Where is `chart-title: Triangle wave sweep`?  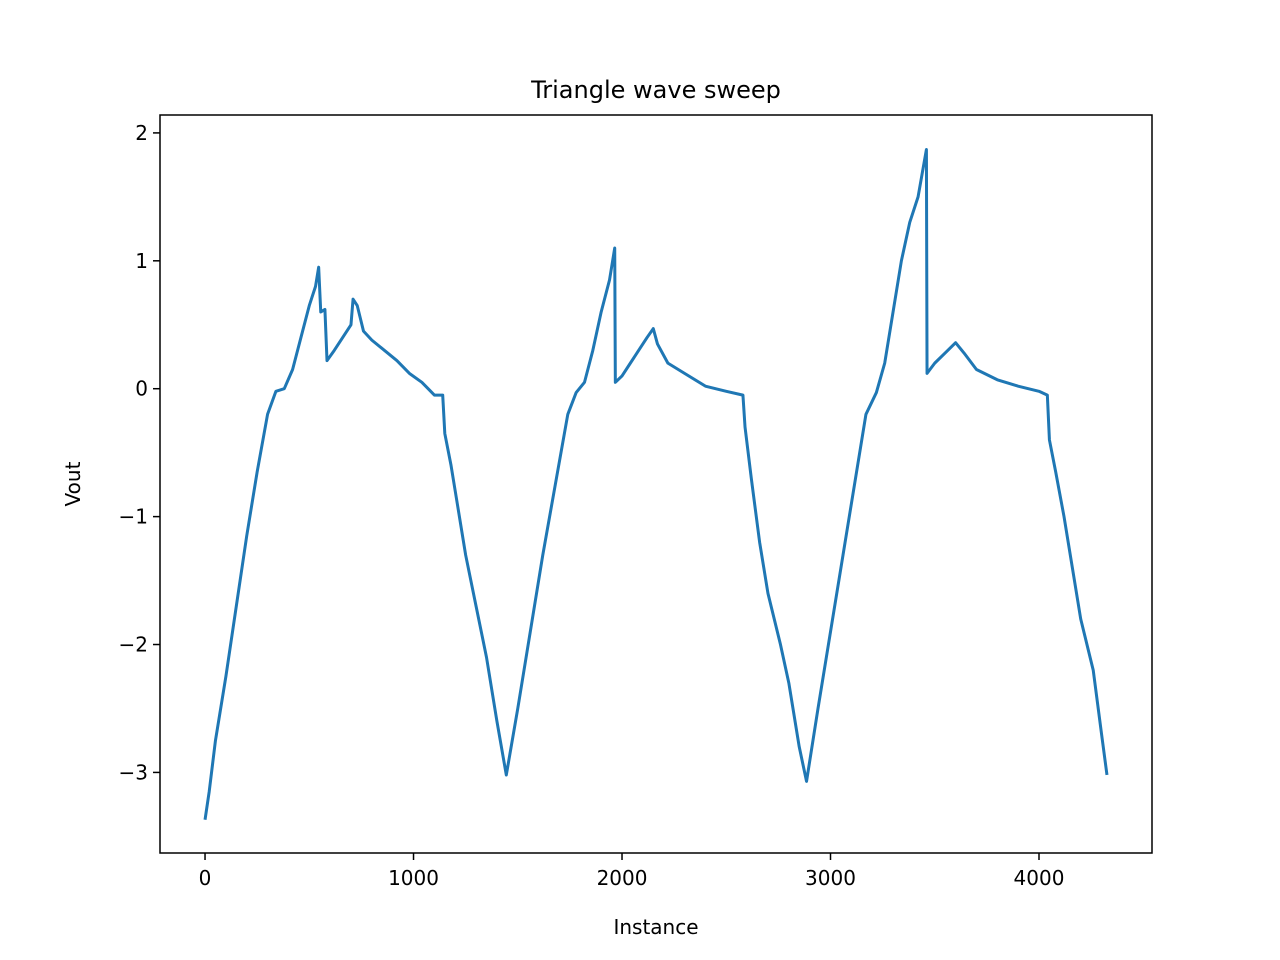
chart-title: Triangle wave sweep is located at coordinates (655, 90).